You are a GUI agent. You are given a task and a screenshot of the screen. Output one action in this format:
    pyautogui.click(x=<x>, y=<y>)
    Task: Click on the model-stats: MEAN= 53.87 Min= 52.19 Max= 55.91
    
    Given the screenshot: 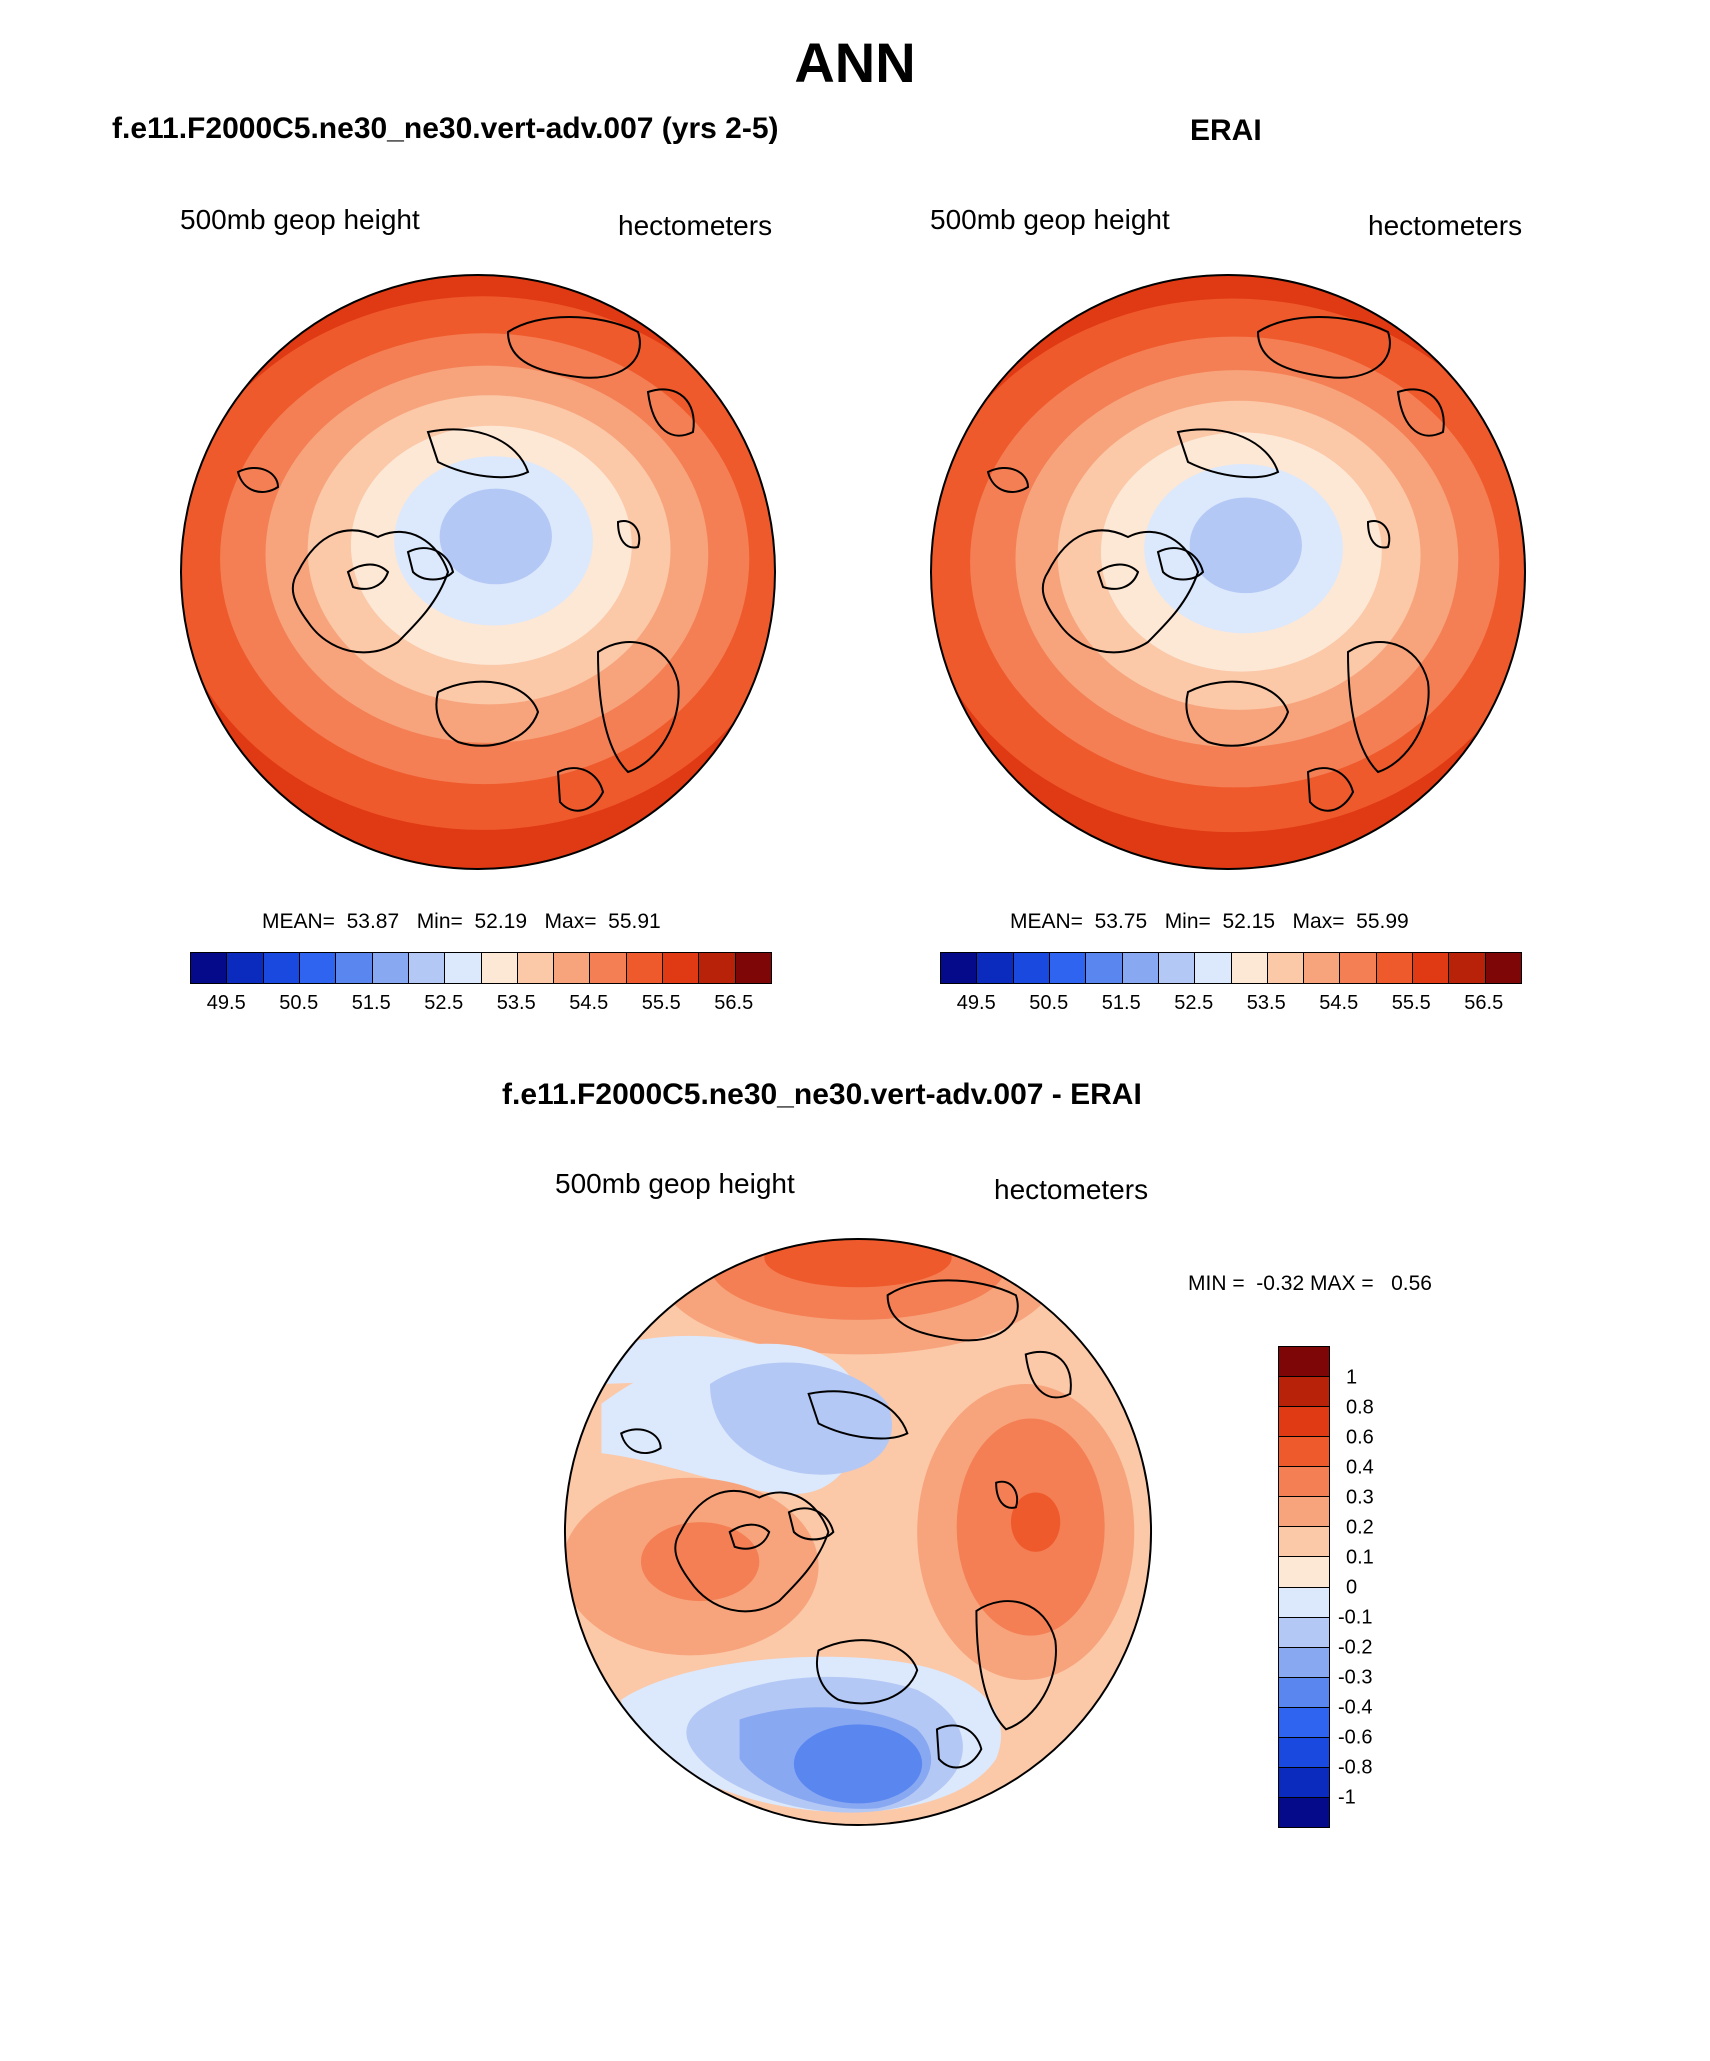 What is the action you would take?
    pyautogui.click(x=461, y=922)
    